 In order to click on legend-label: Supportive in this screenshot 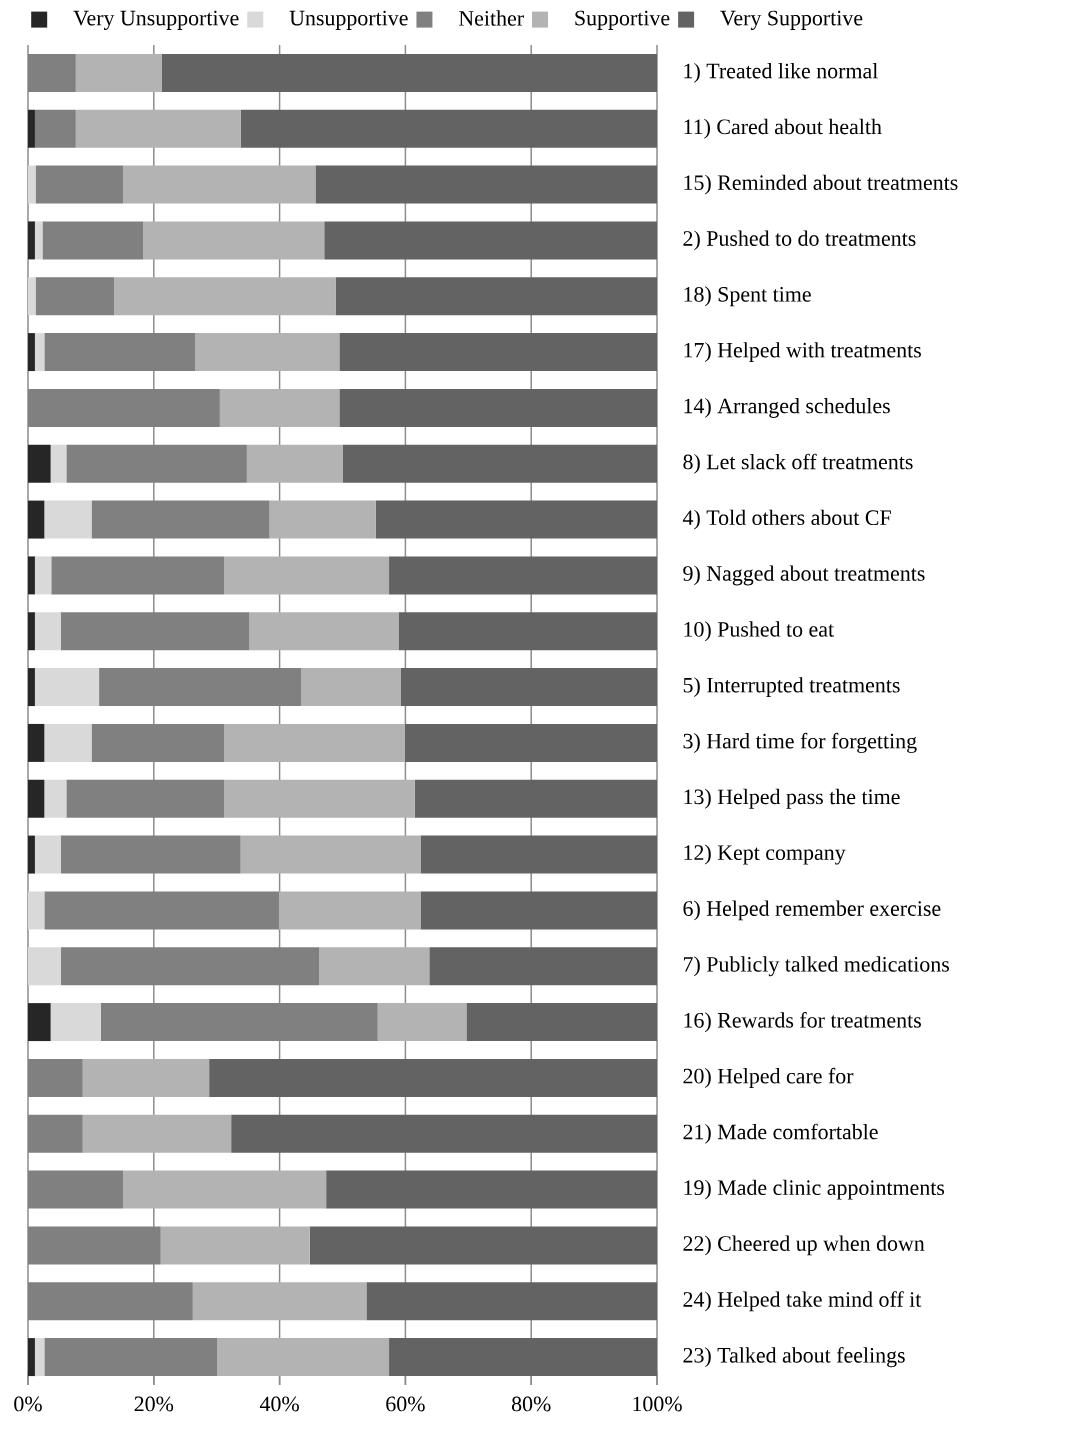, I will do `click(622, 20)`.